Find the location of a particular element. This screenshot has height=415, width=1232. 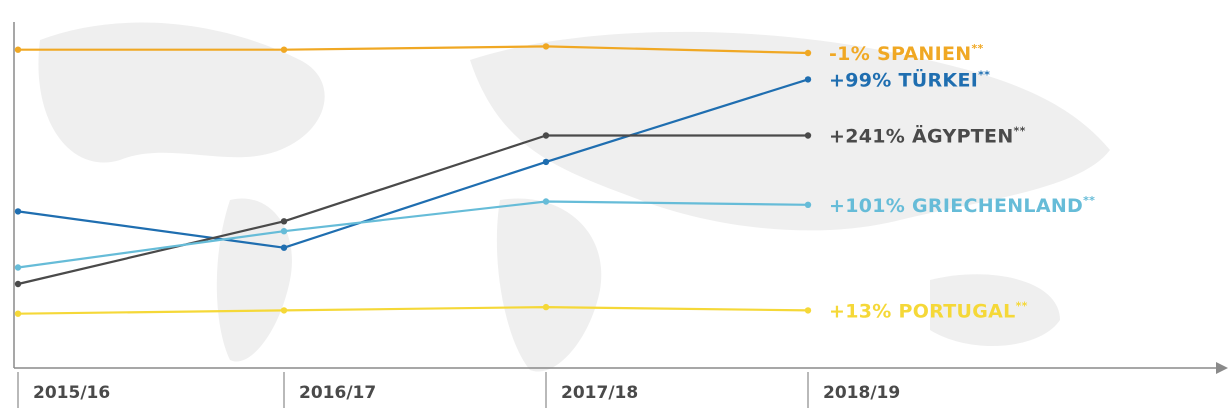

category-label: 2017/18 is located at coordinates (599, 393).